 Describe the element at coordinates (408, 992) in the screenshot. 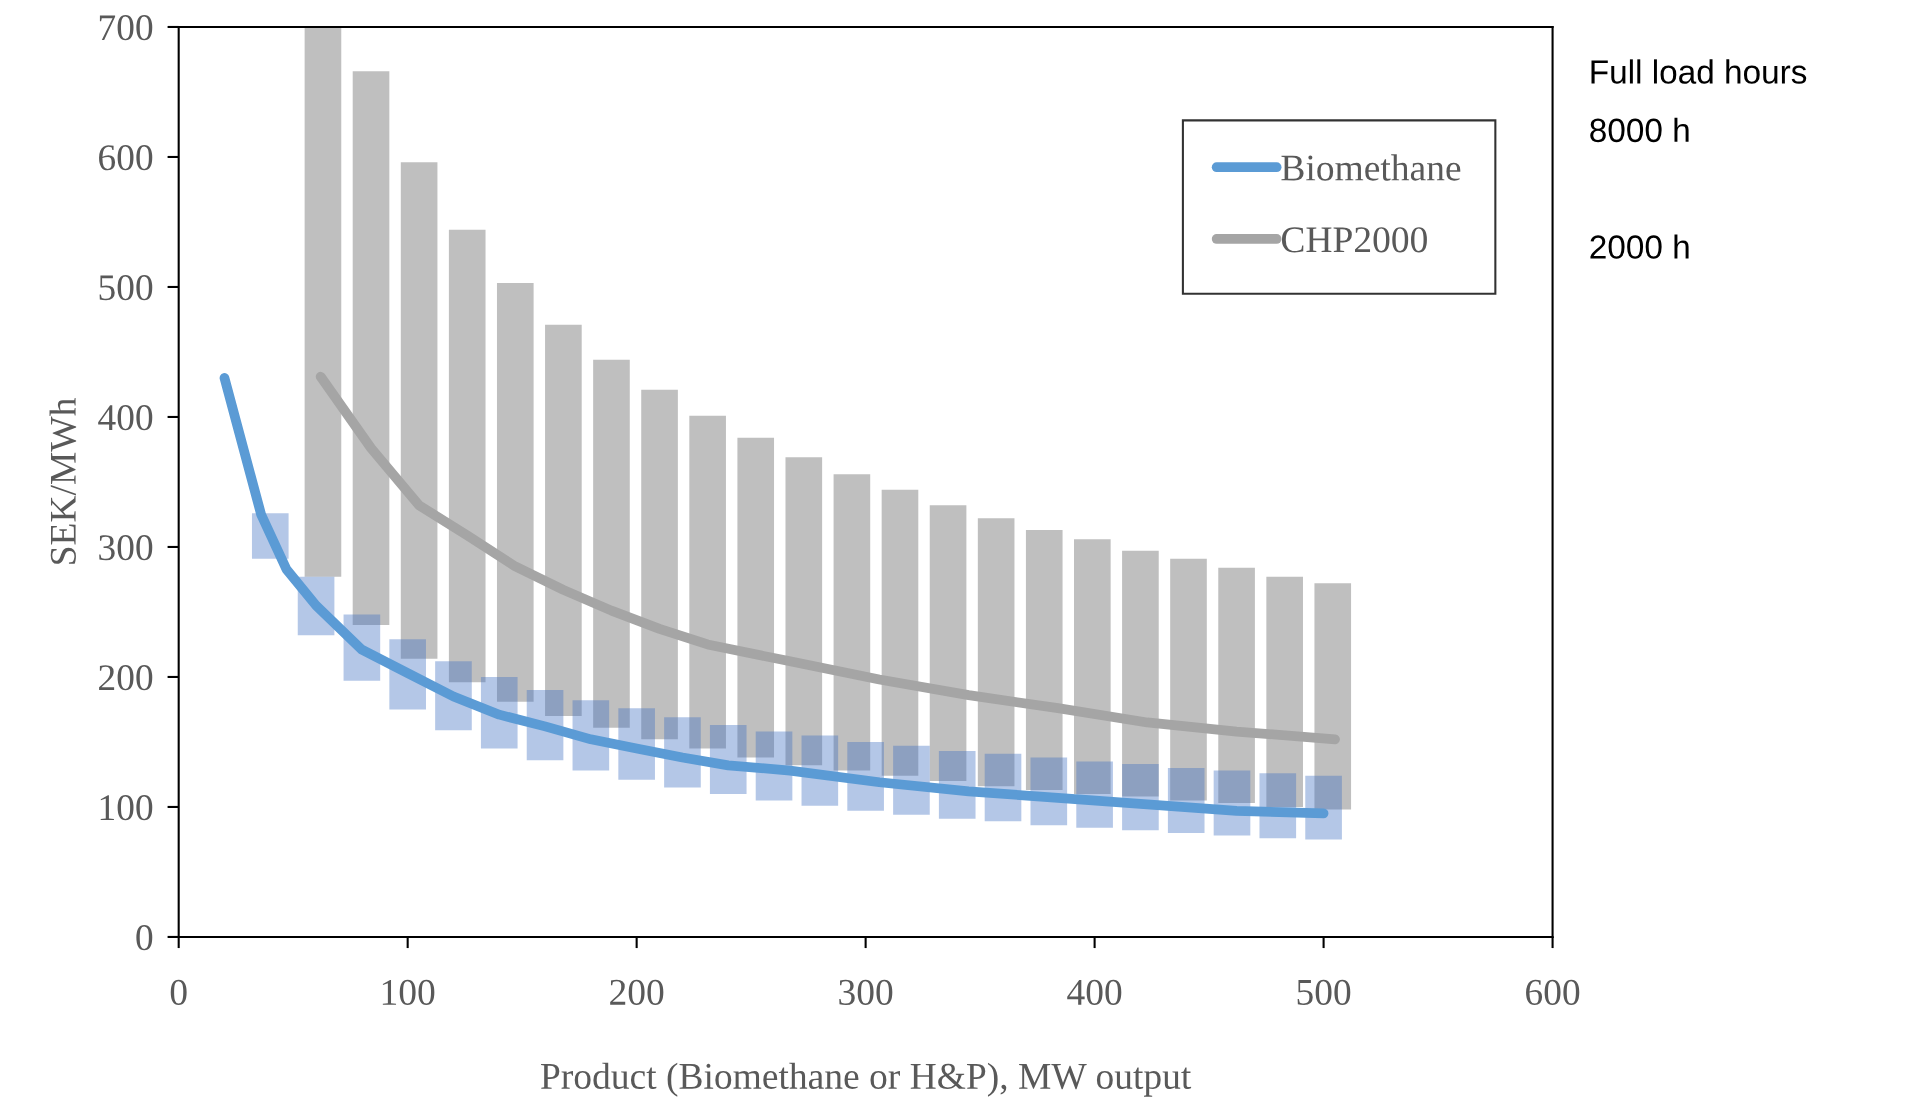

I see `x-tick-label: 100` at that location.